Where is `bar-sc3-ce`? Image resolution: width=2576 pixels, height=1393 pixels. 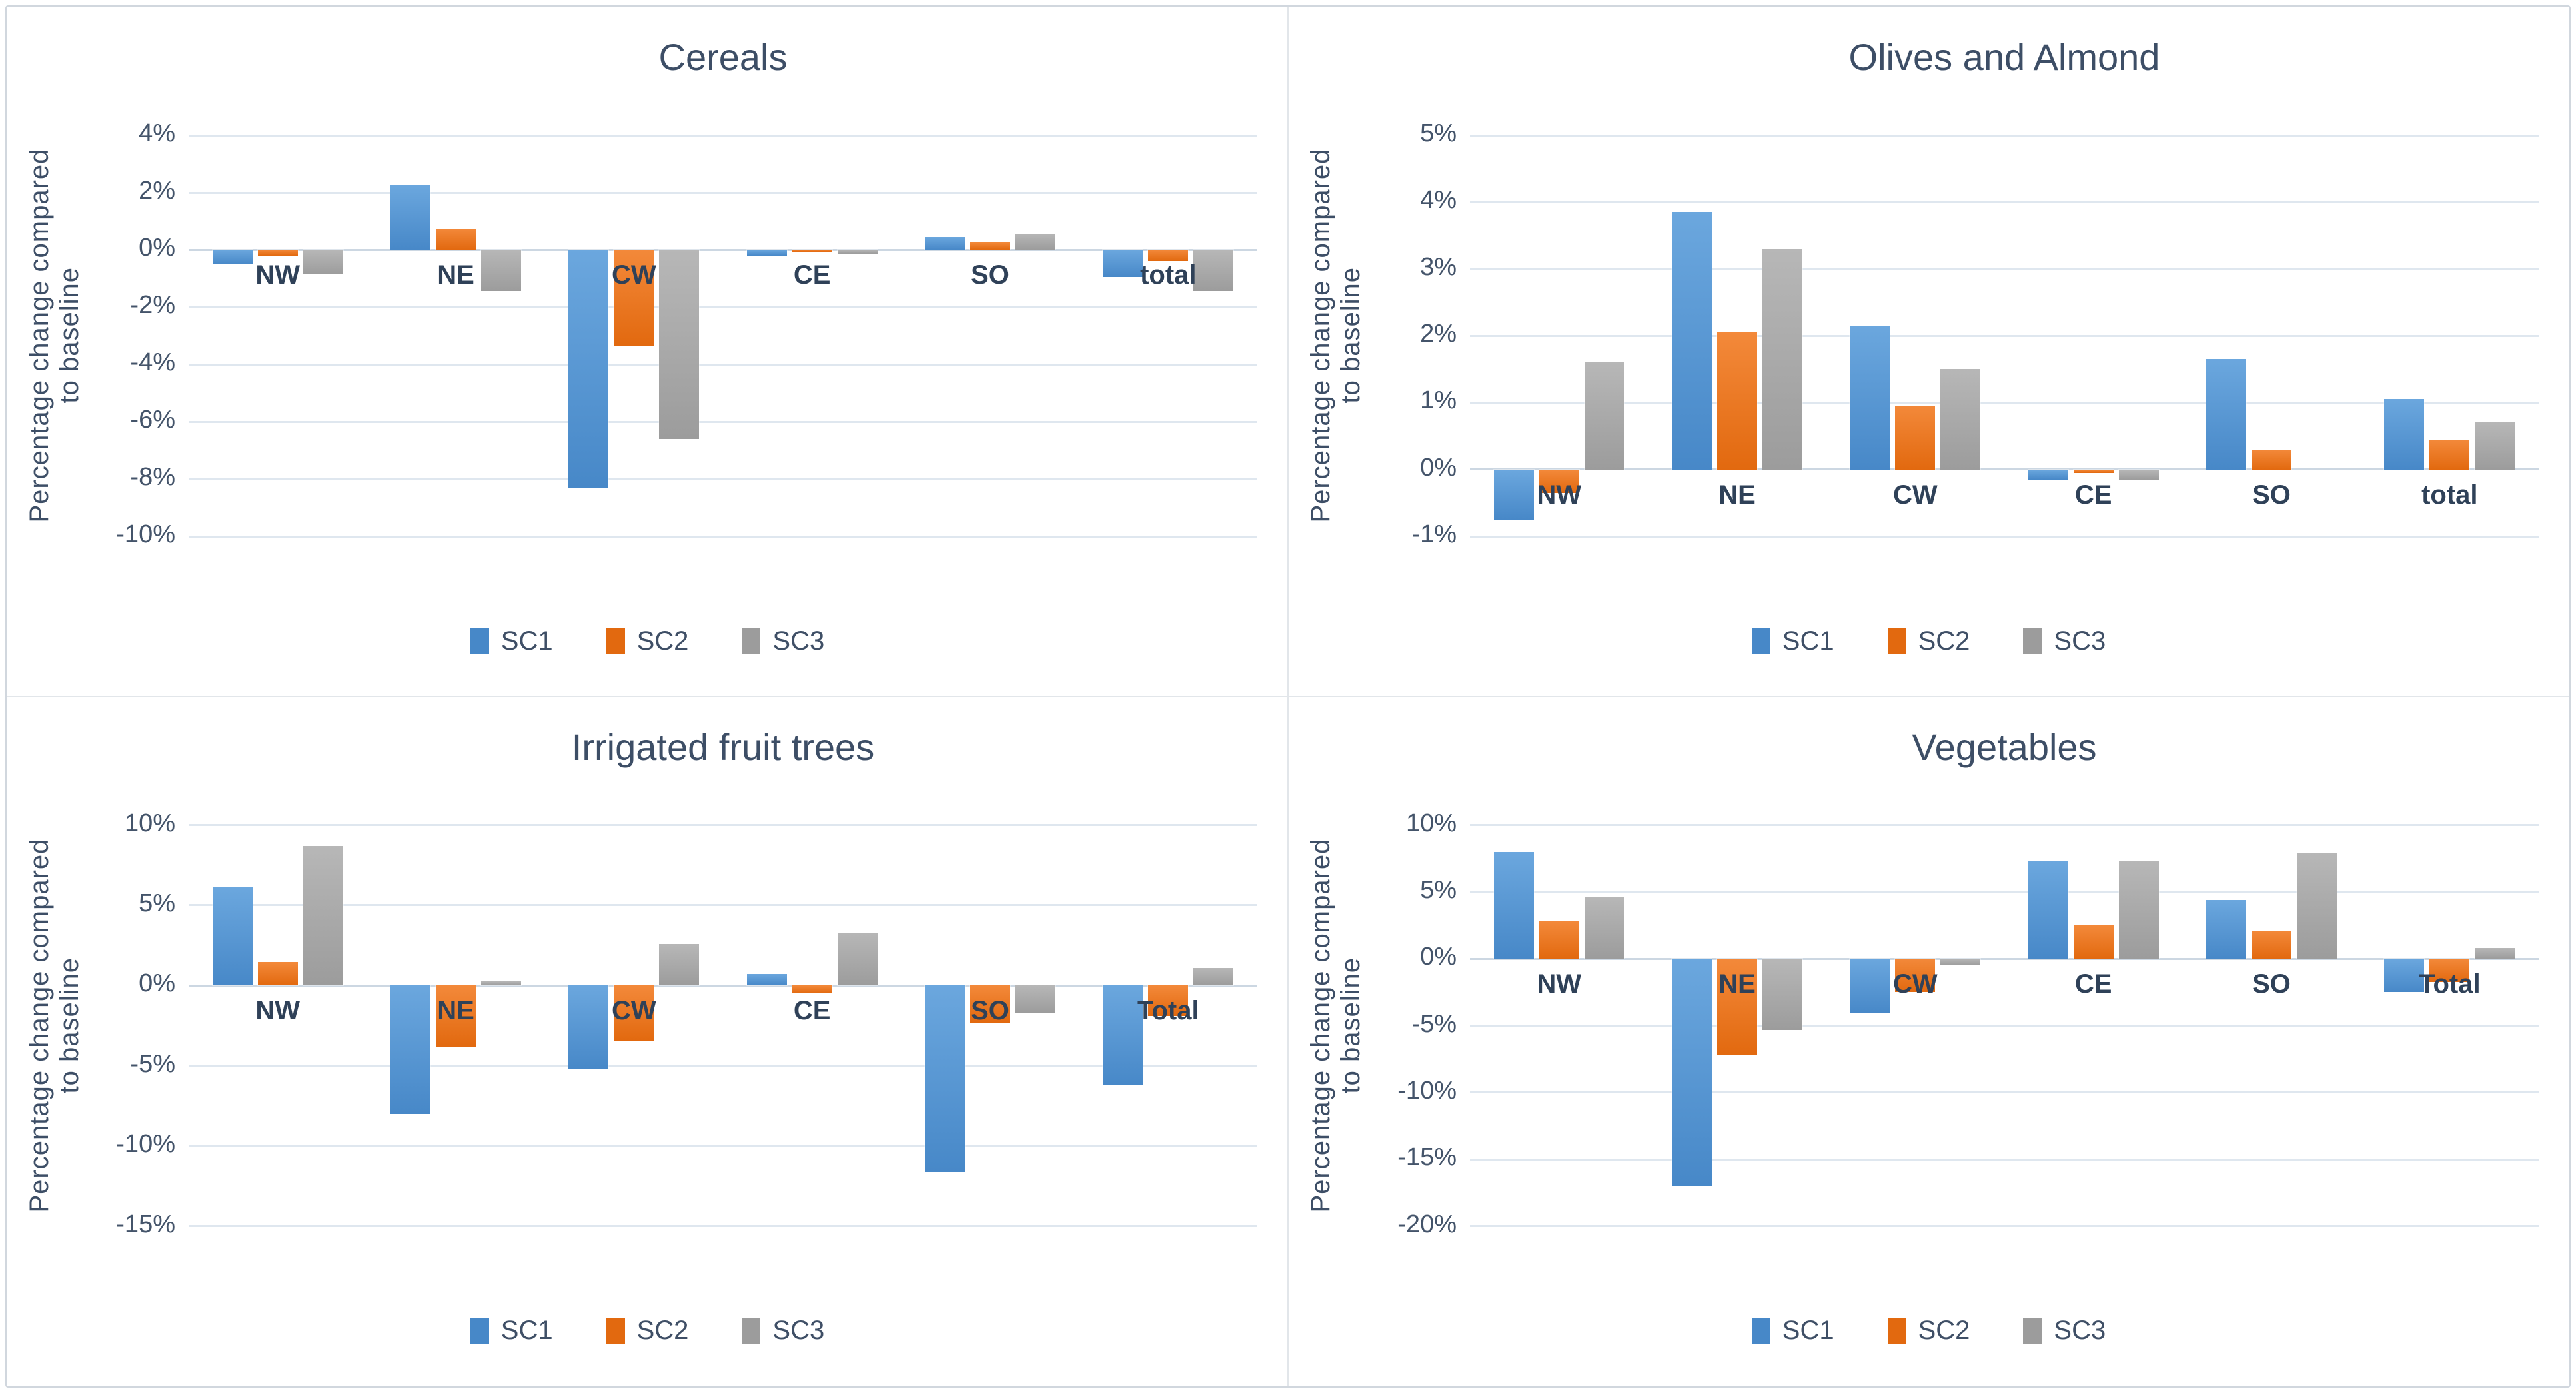 bar-sc3-ce is located at coordinates (2138, 474).